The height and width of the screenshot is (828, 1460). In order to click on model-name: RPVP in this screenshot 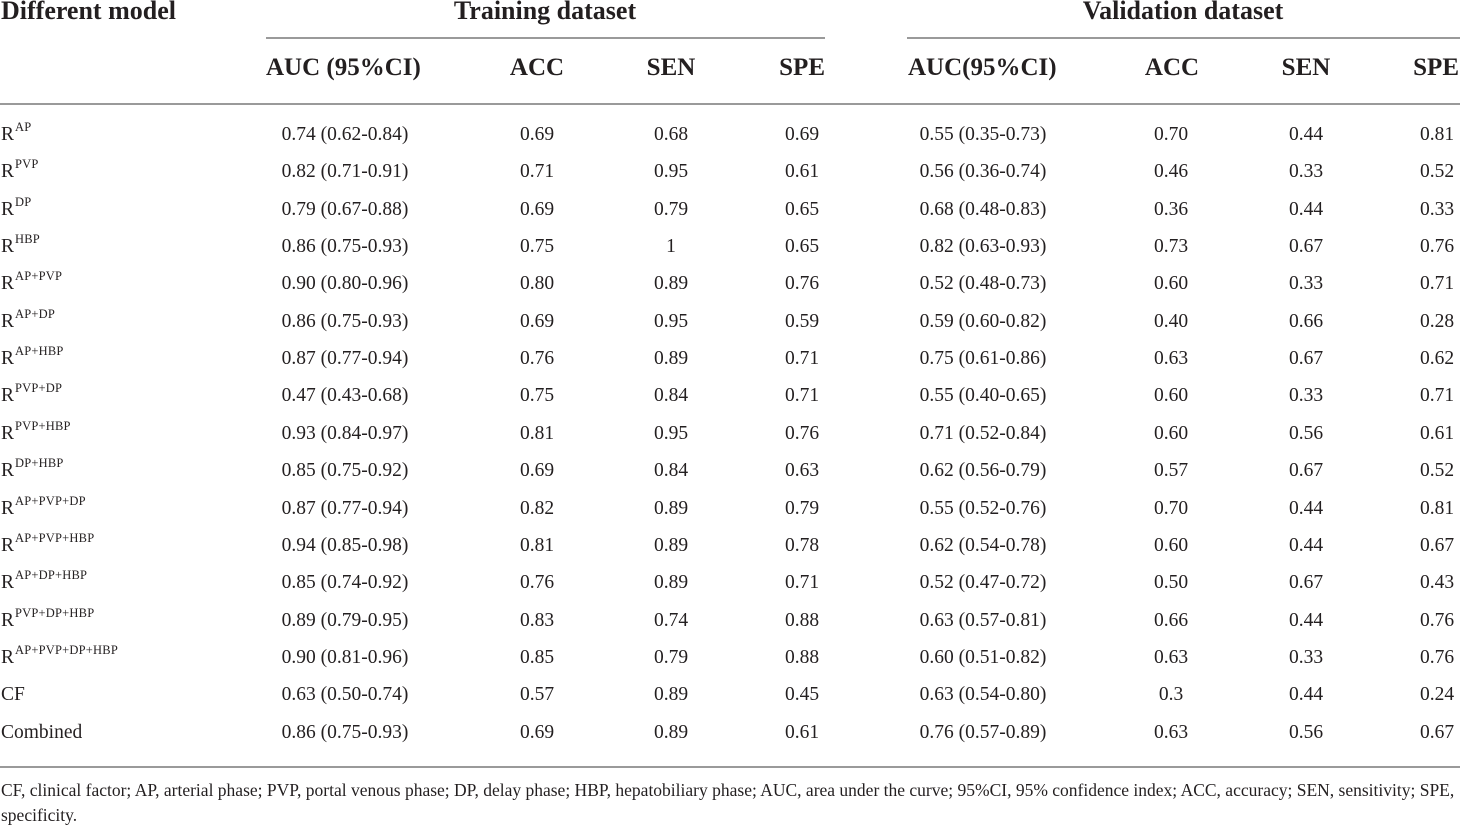, I will do `click(20, 170)`.